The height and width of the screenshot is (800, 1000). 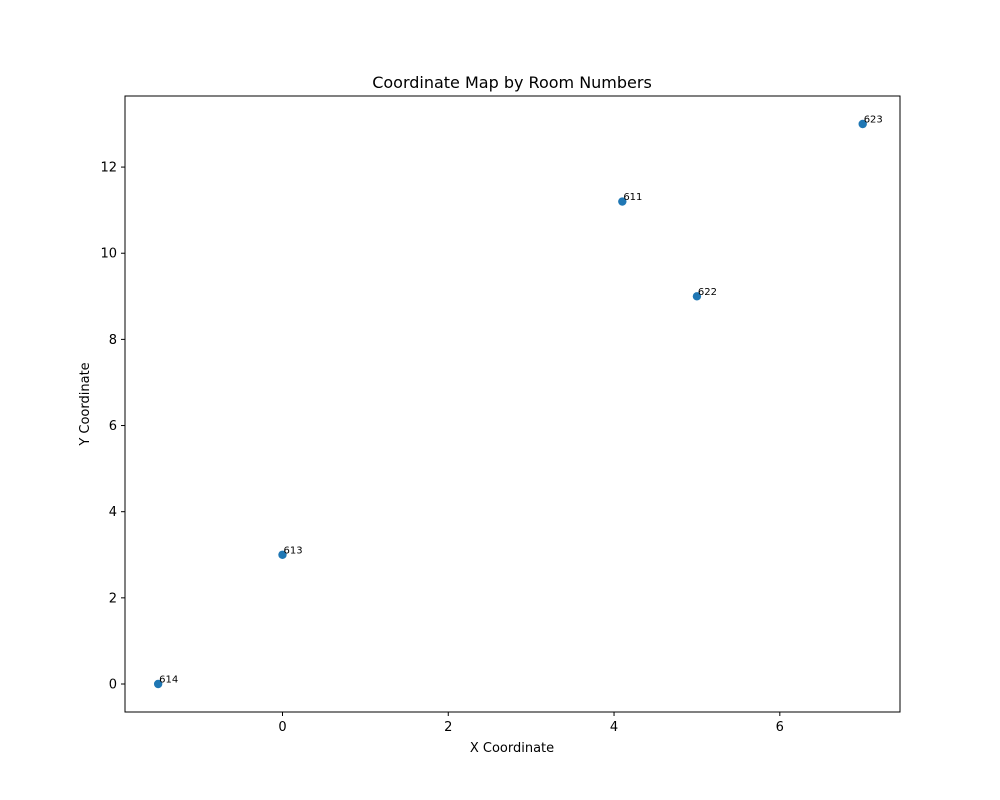 I want to click on data-point-label: 614, so click(x=168, y=680).